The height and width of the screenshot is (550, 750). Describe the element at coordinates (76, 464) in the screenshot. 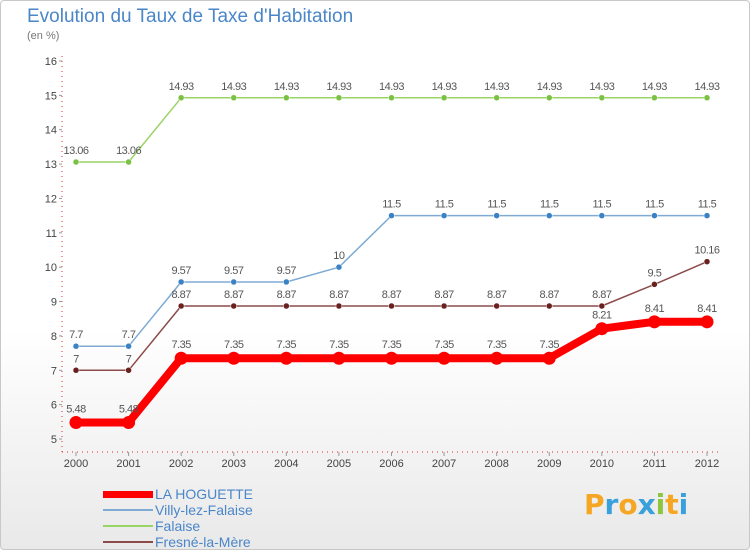

I see `x-tick-label: 2000` at that location.